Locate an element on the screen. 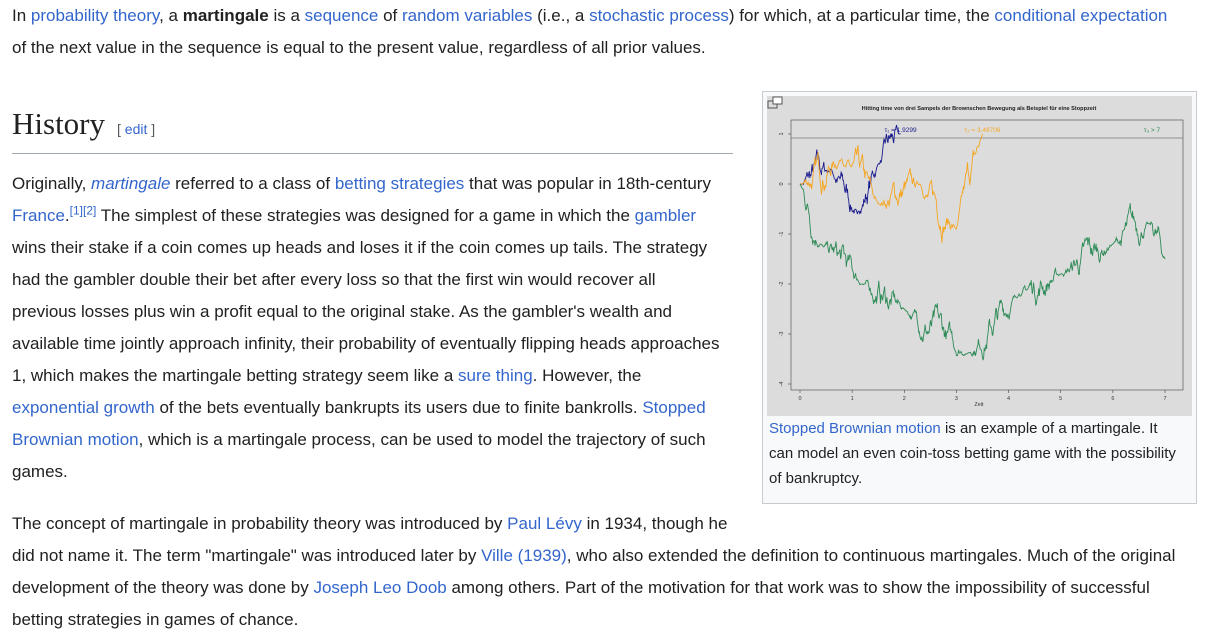  edit-section: [ edit ] is located at coordinates (136, 129).